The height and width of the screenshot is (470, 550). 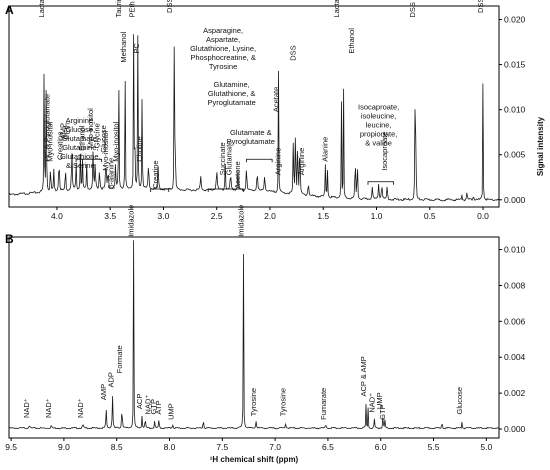 What do you see at coordinates (486, 447) in the screenshot?
I see `x-tick-label: 5.0` at bounding box center [486, 447].